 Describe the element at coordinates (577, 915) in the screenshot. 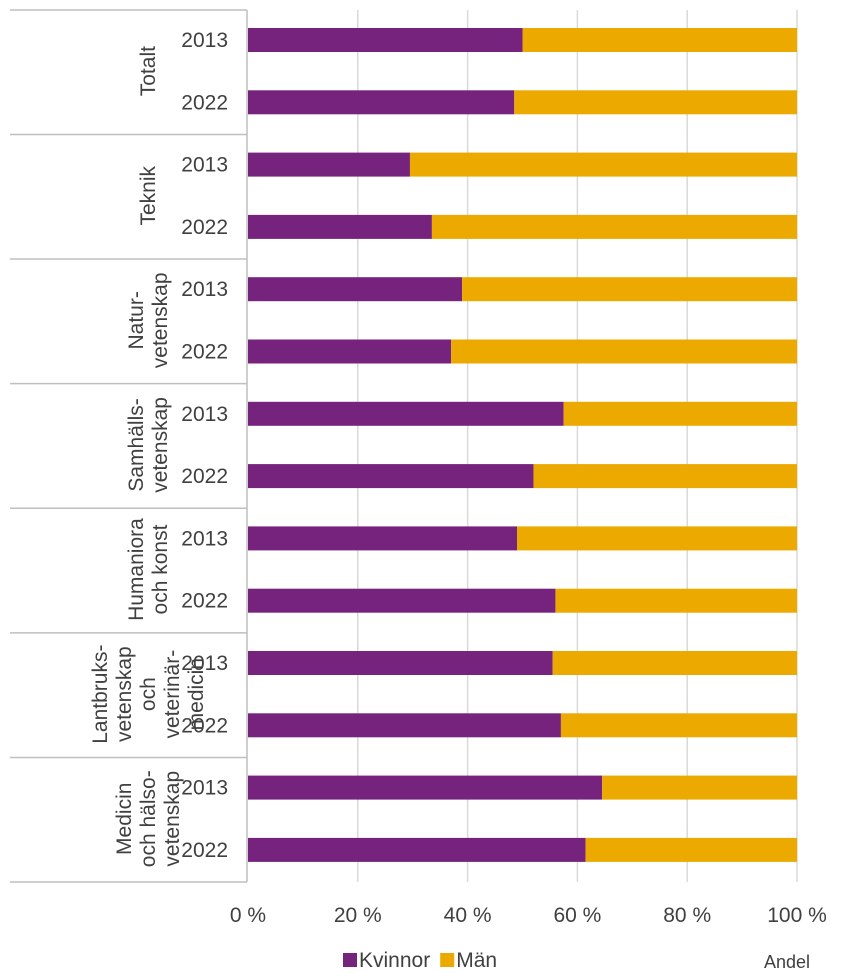

I see `x-tick-label: 60 %` at that location.